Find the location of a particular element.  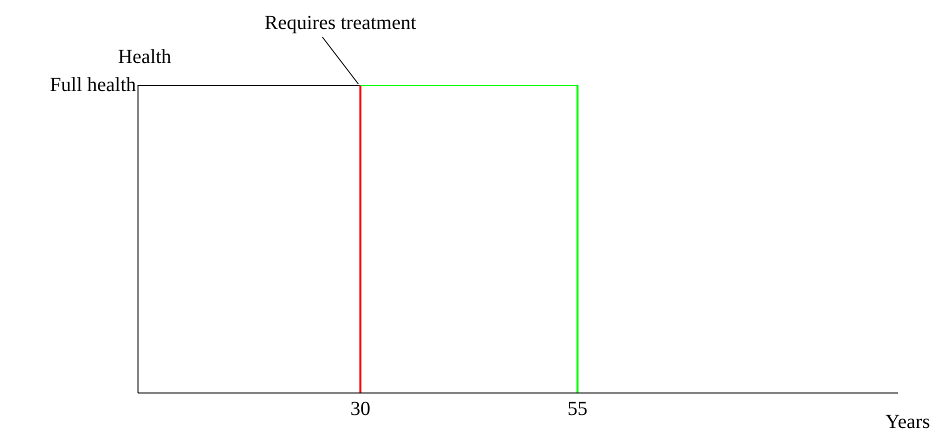

annotation: Requires treatment is located at coordinates (340, 23).